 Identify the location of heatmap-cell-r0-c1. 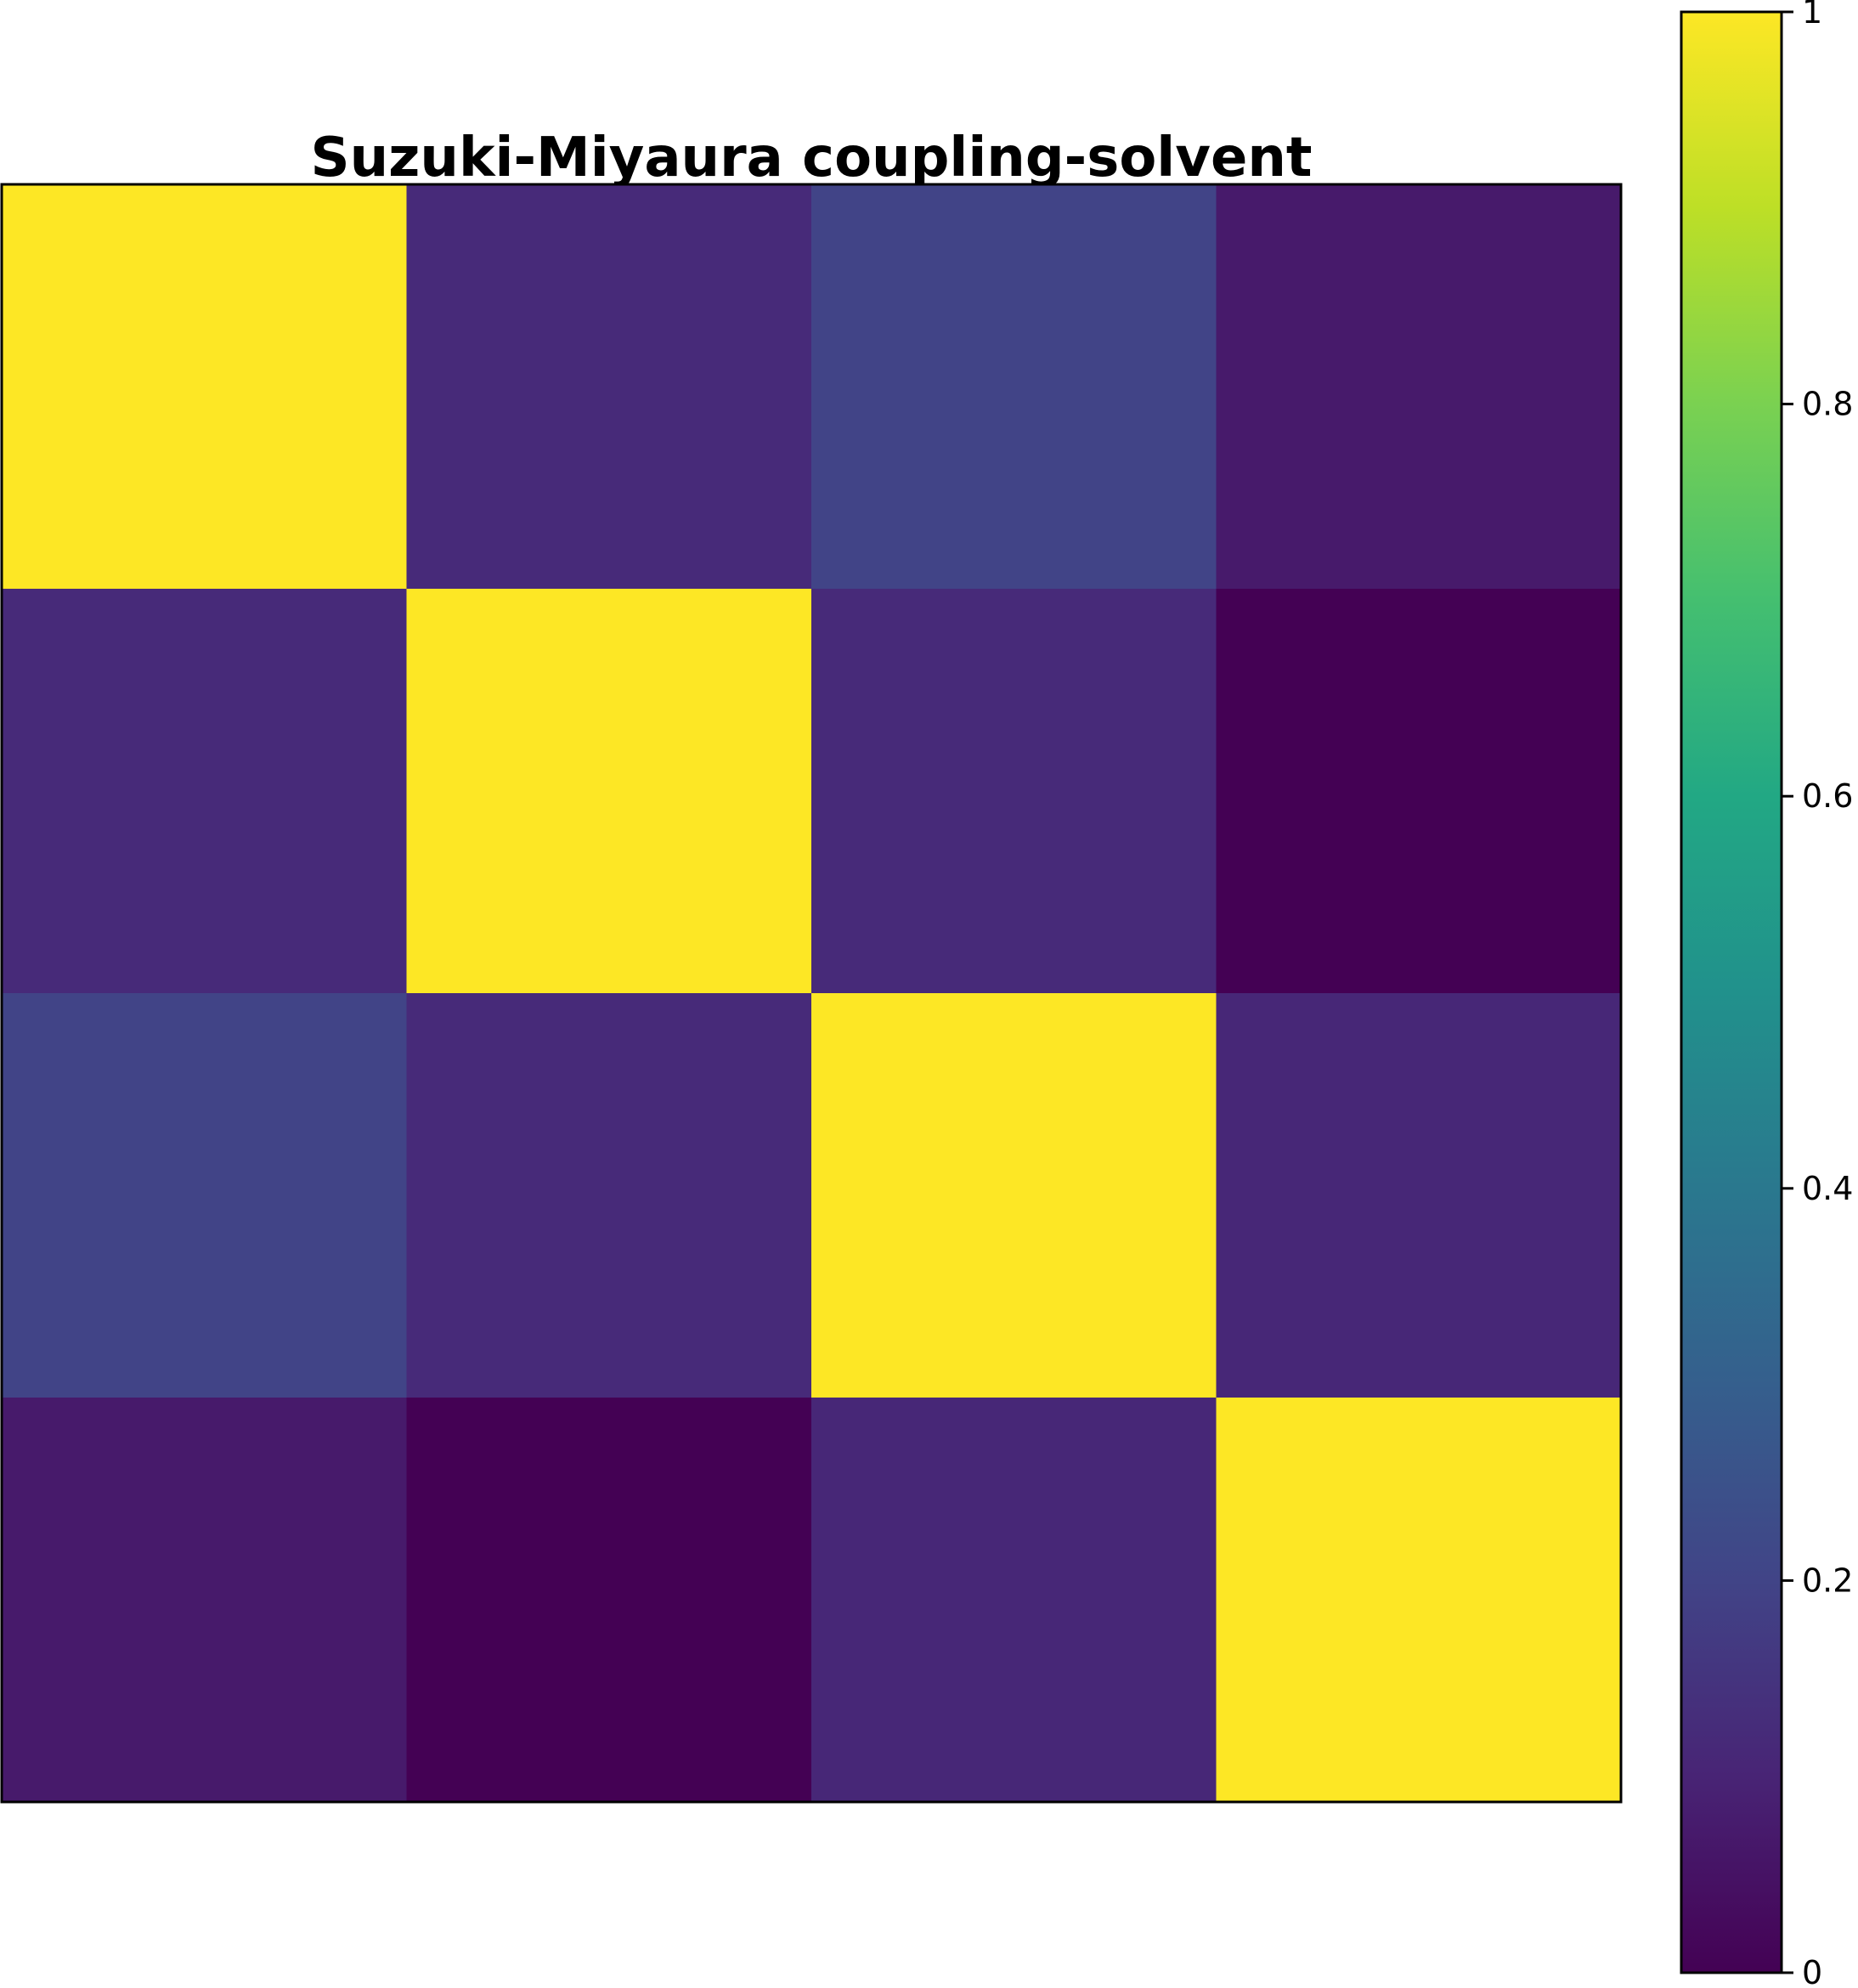
(609, 387).